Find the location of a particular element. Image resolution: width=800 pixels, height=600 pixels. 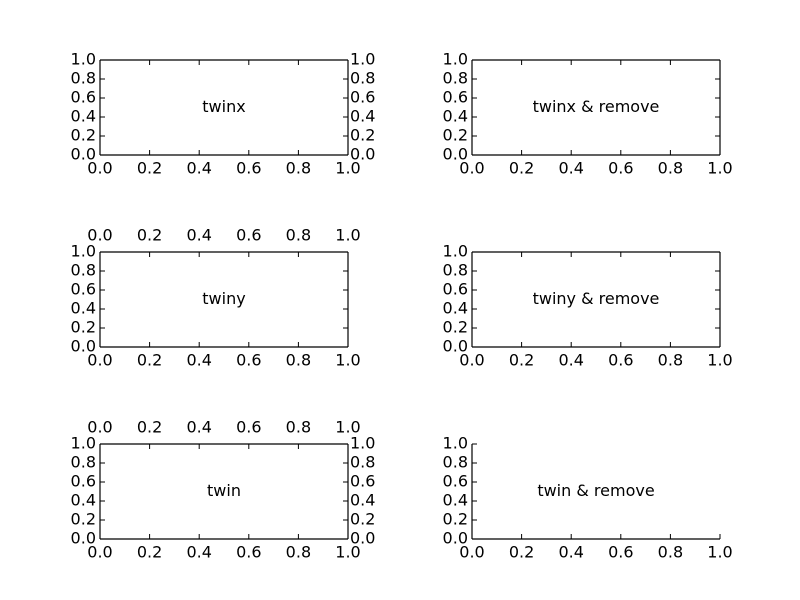

subplot-label: twinx & remove is located at coordinates (596, 106).